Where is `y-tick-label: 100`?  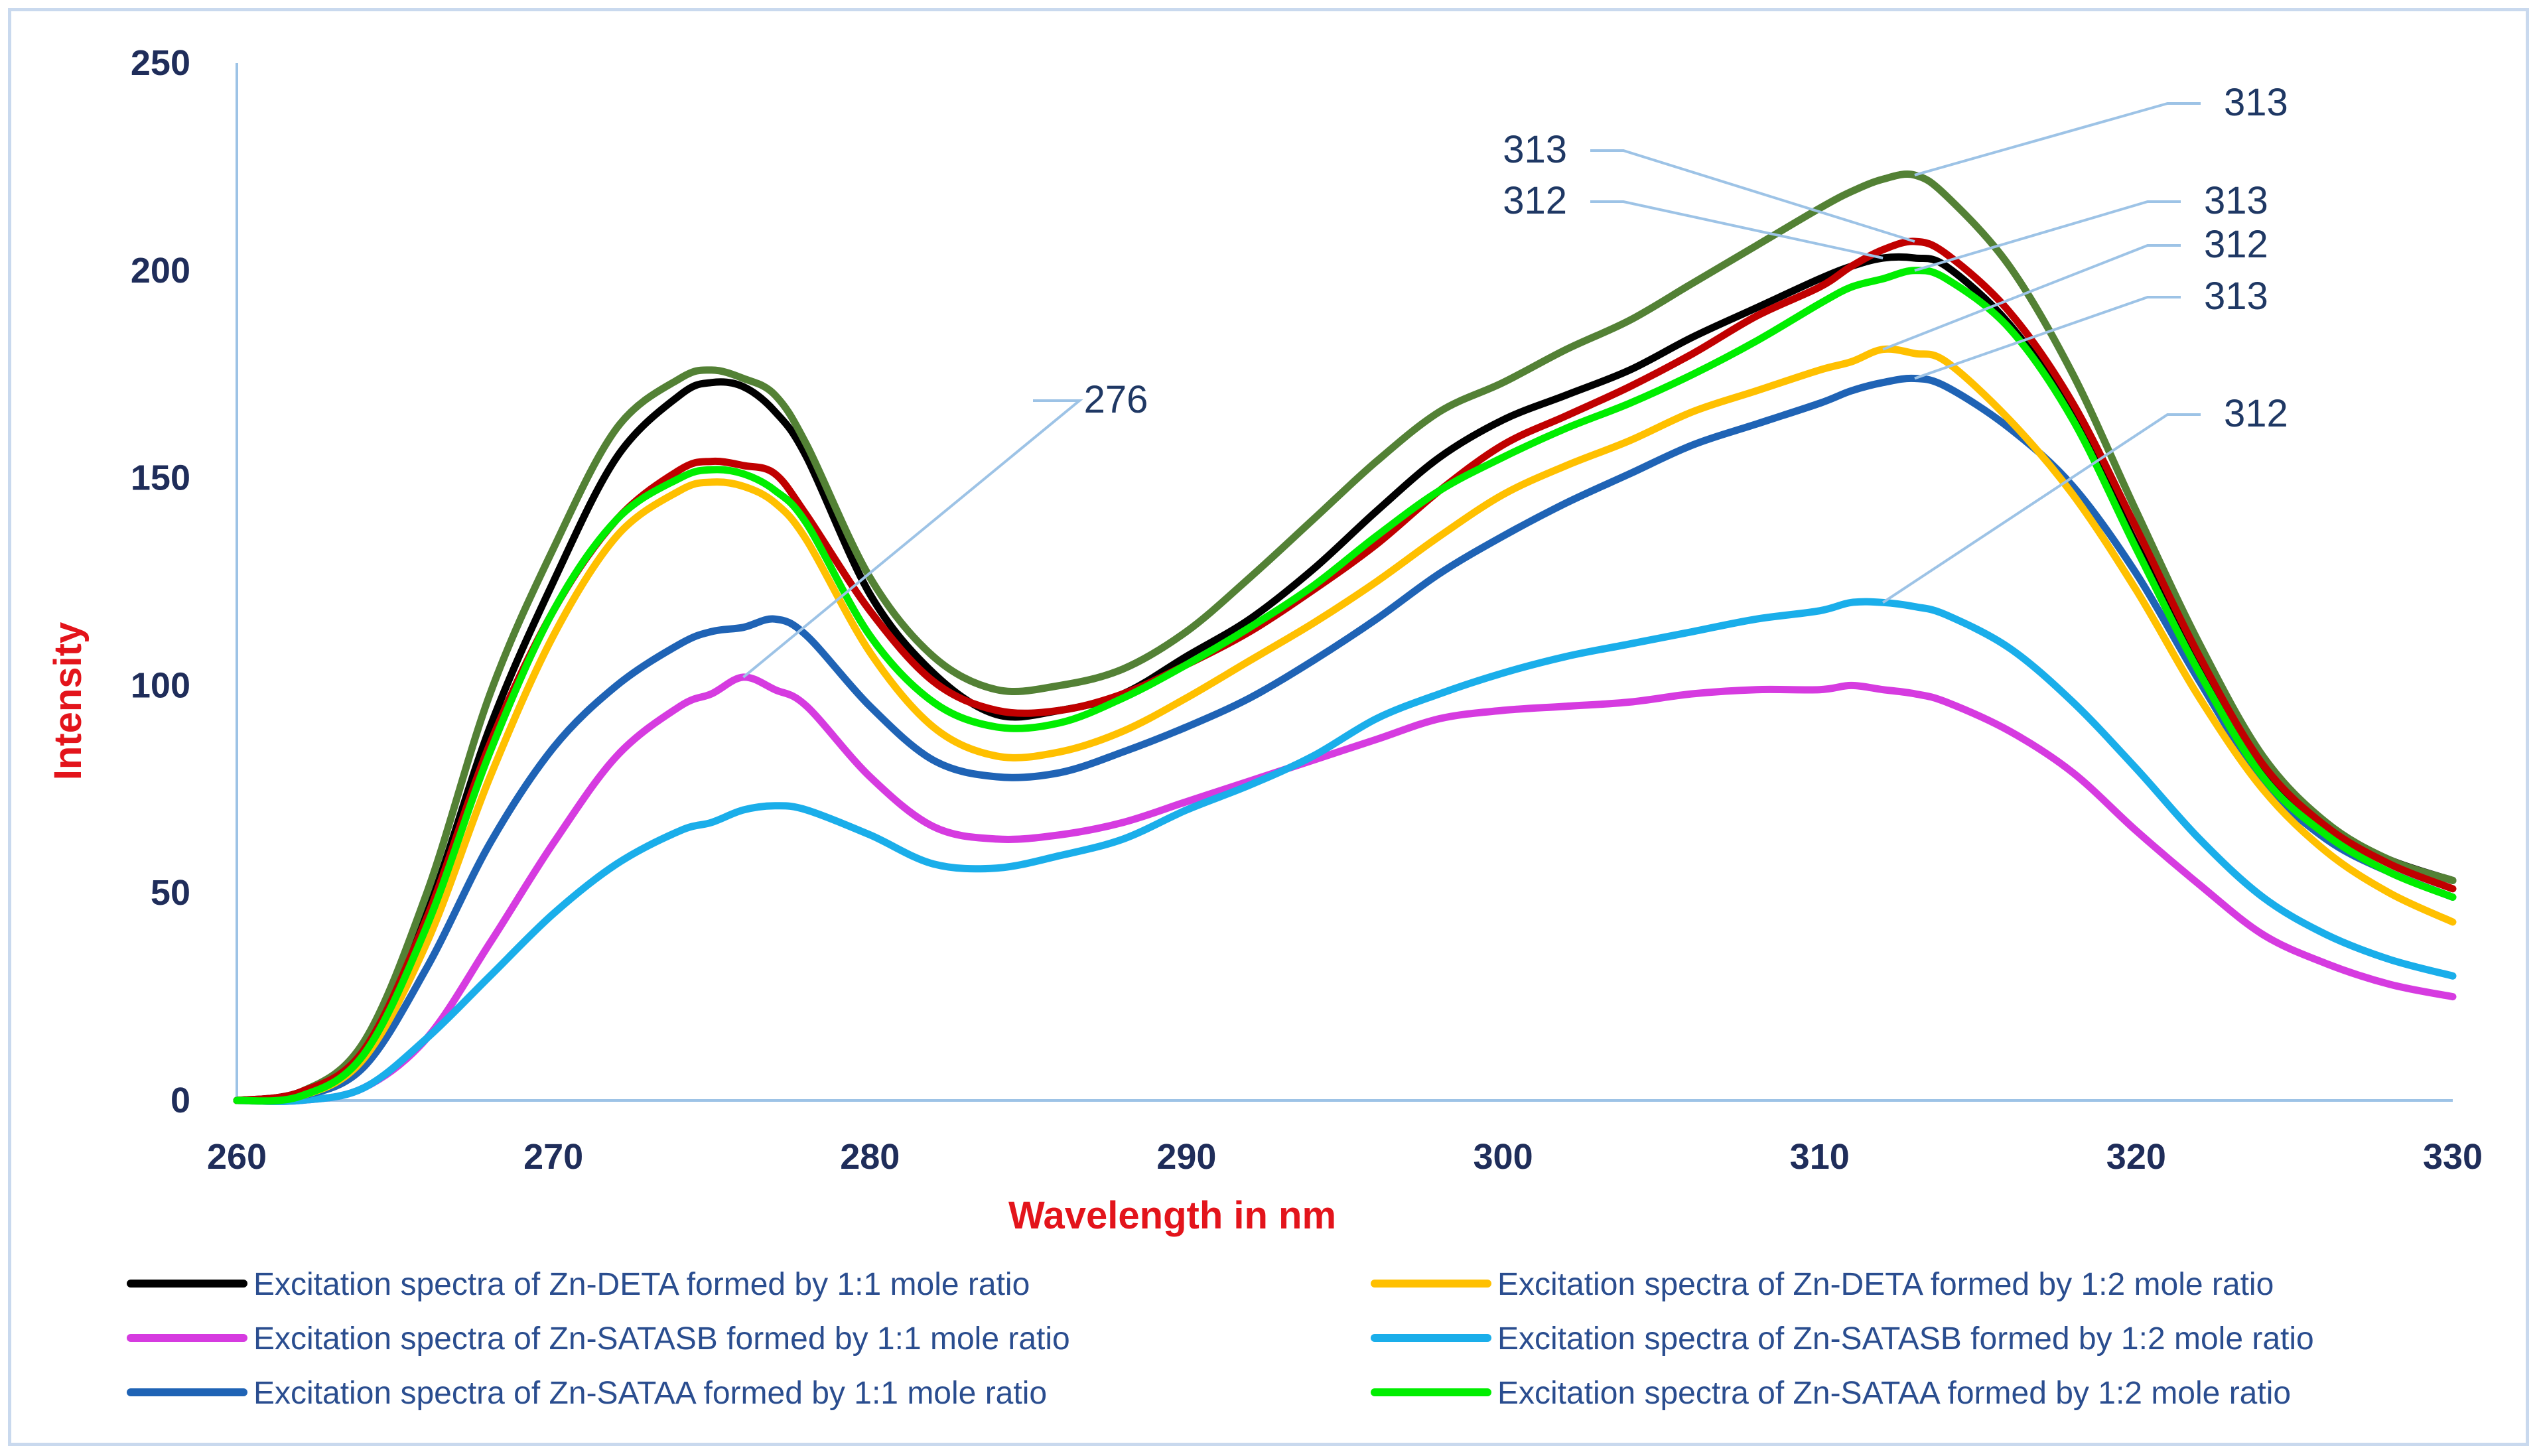
y-tick-label: 100 is located at coordinates (160, 685).